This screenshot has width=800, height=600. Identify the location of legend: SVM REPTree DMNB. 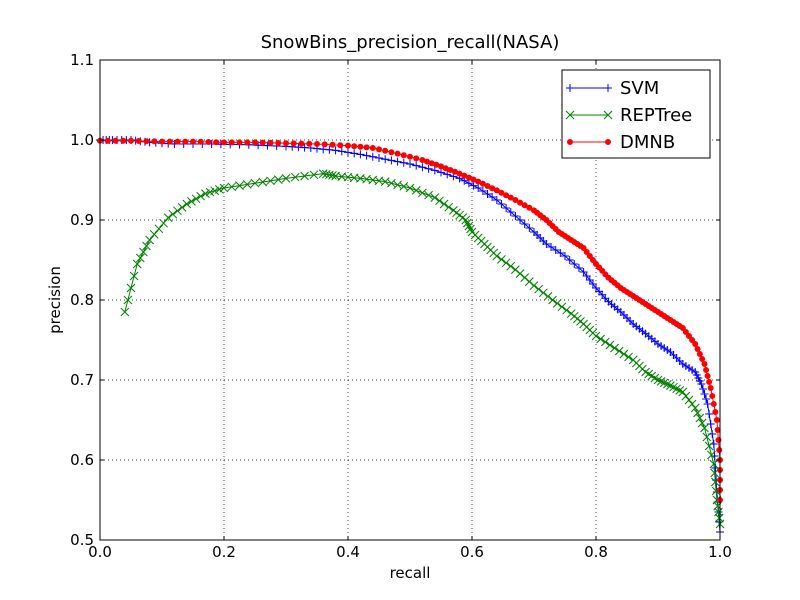
(636, 114).